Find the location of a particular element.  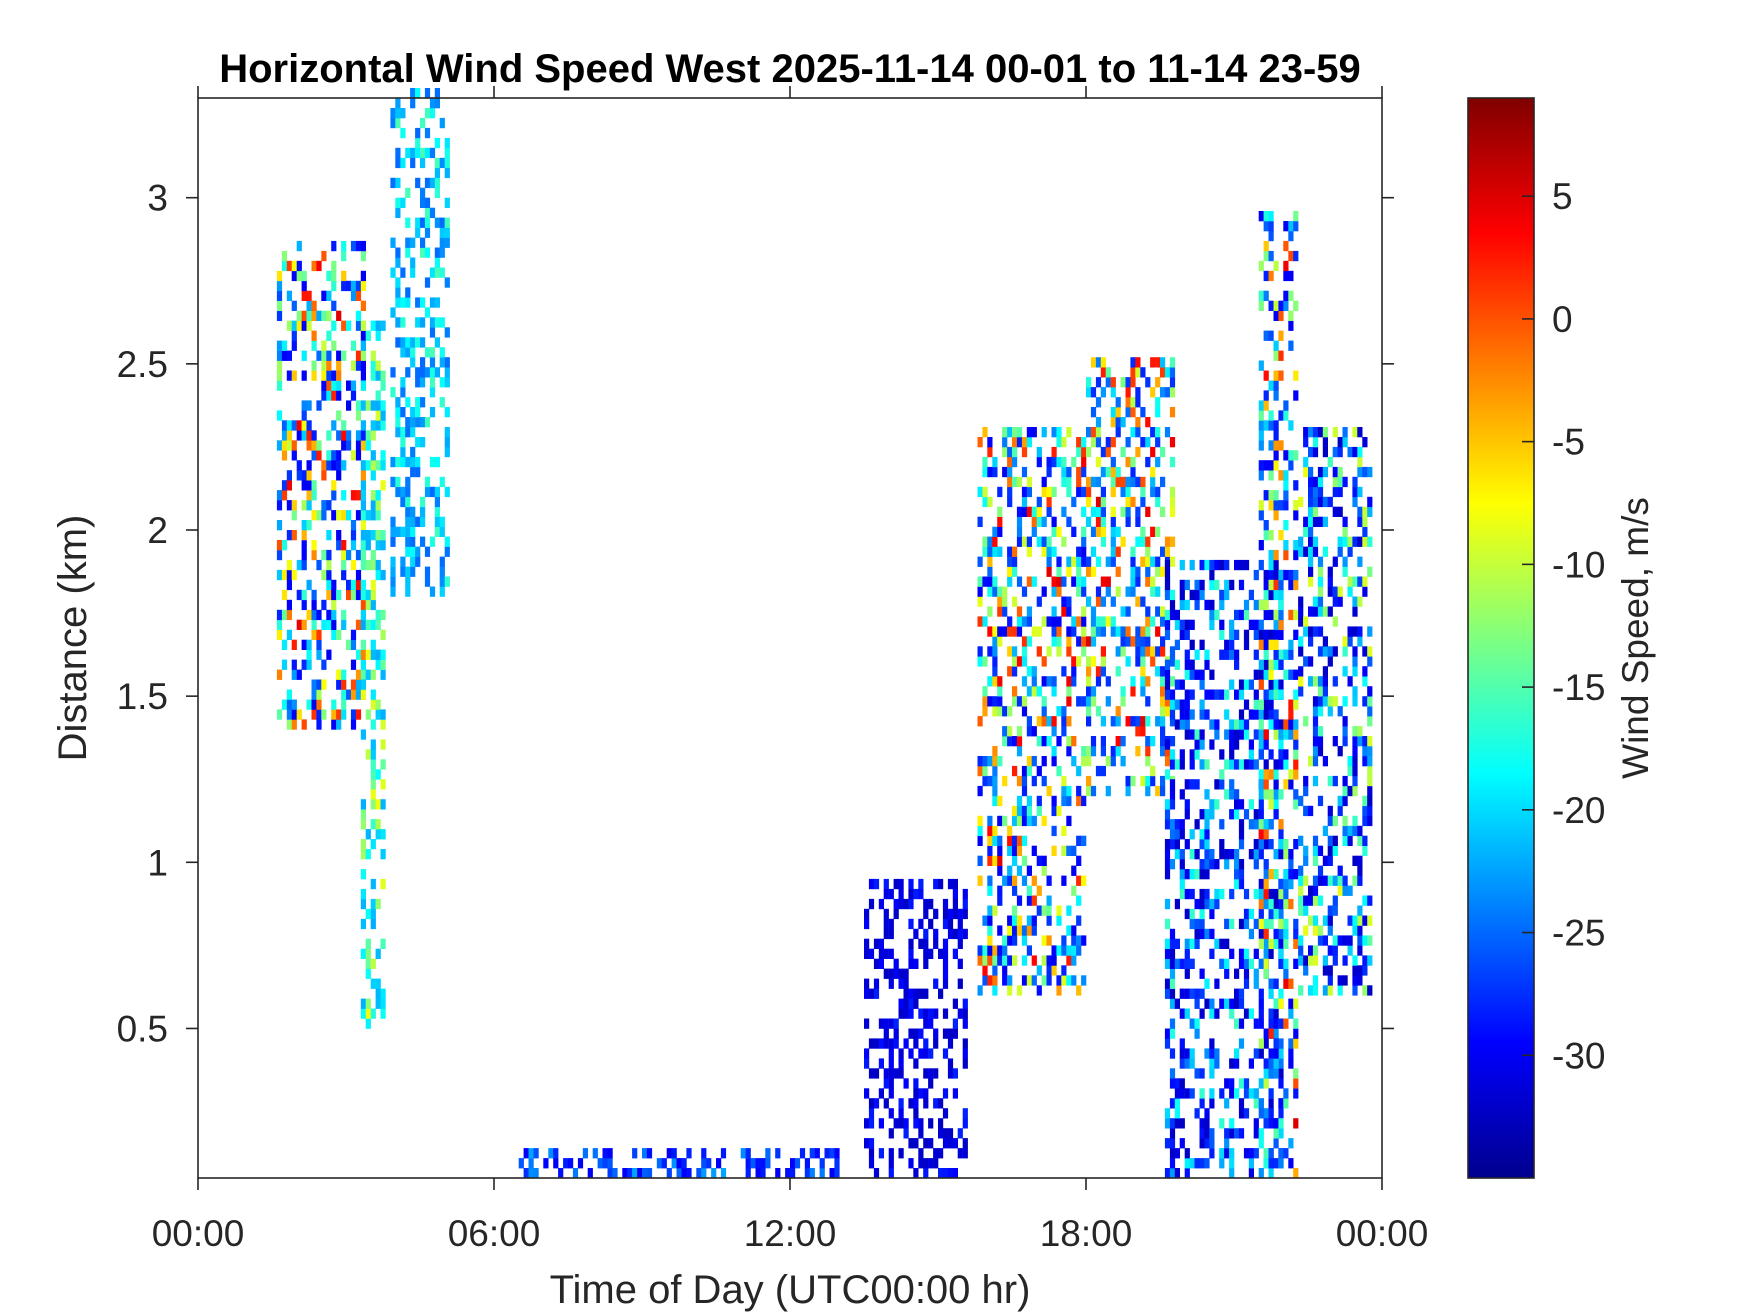

x-tick-label: 06:00 is located at coordinates (494, 1233).